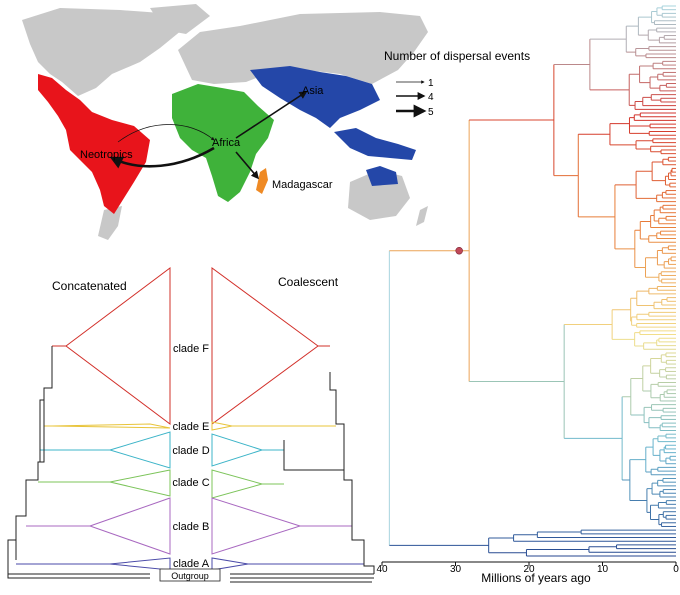 This screenshot has height=595, width=680. What do you see at coordinates (140, 483) in the screenshot?
I see `left-triangle-clade-c` at bounding box center [140, 483].